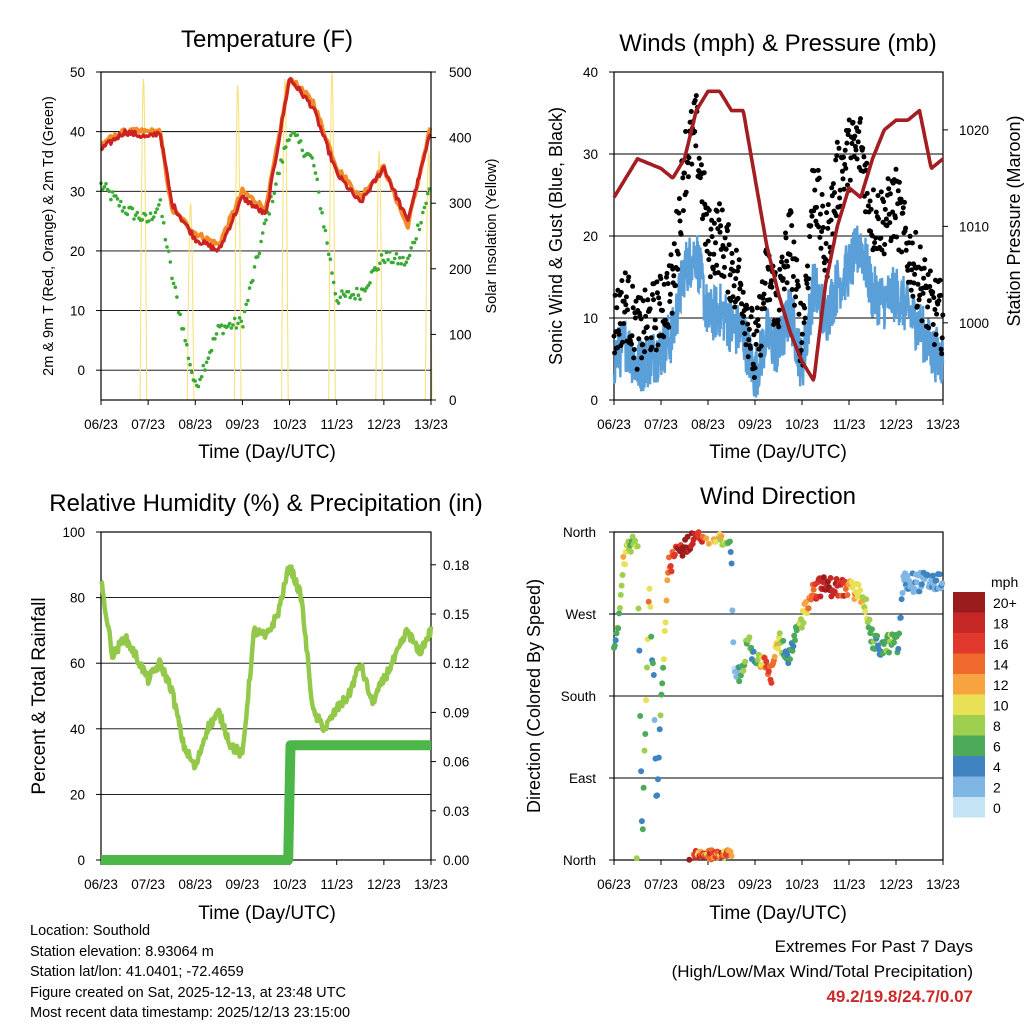  I want to click on station-pressure-line, so click(778, 235).